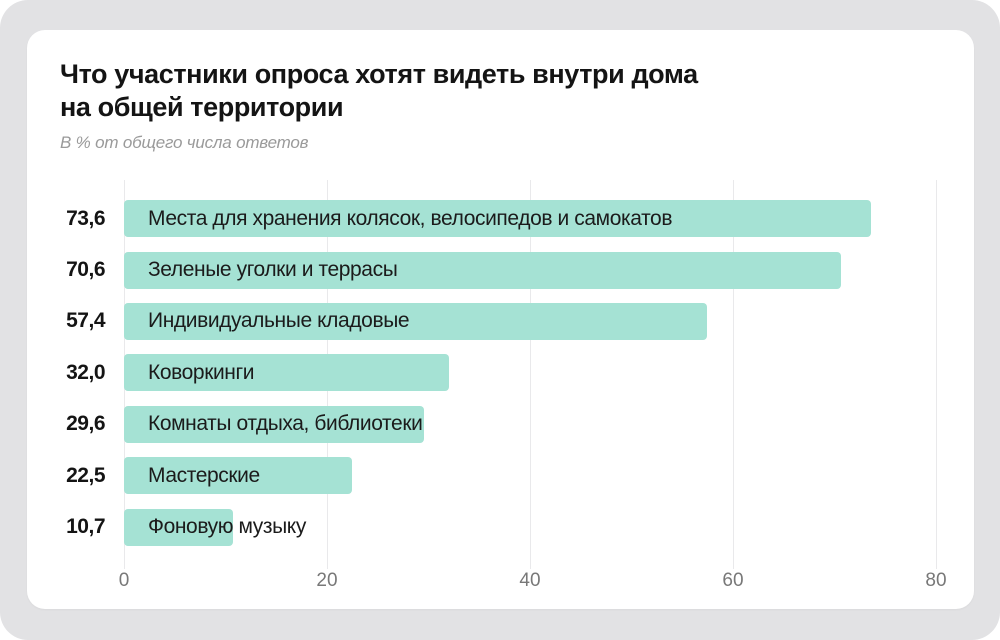  I want to click on bar-value-label: 57,4, so click(85, 321).